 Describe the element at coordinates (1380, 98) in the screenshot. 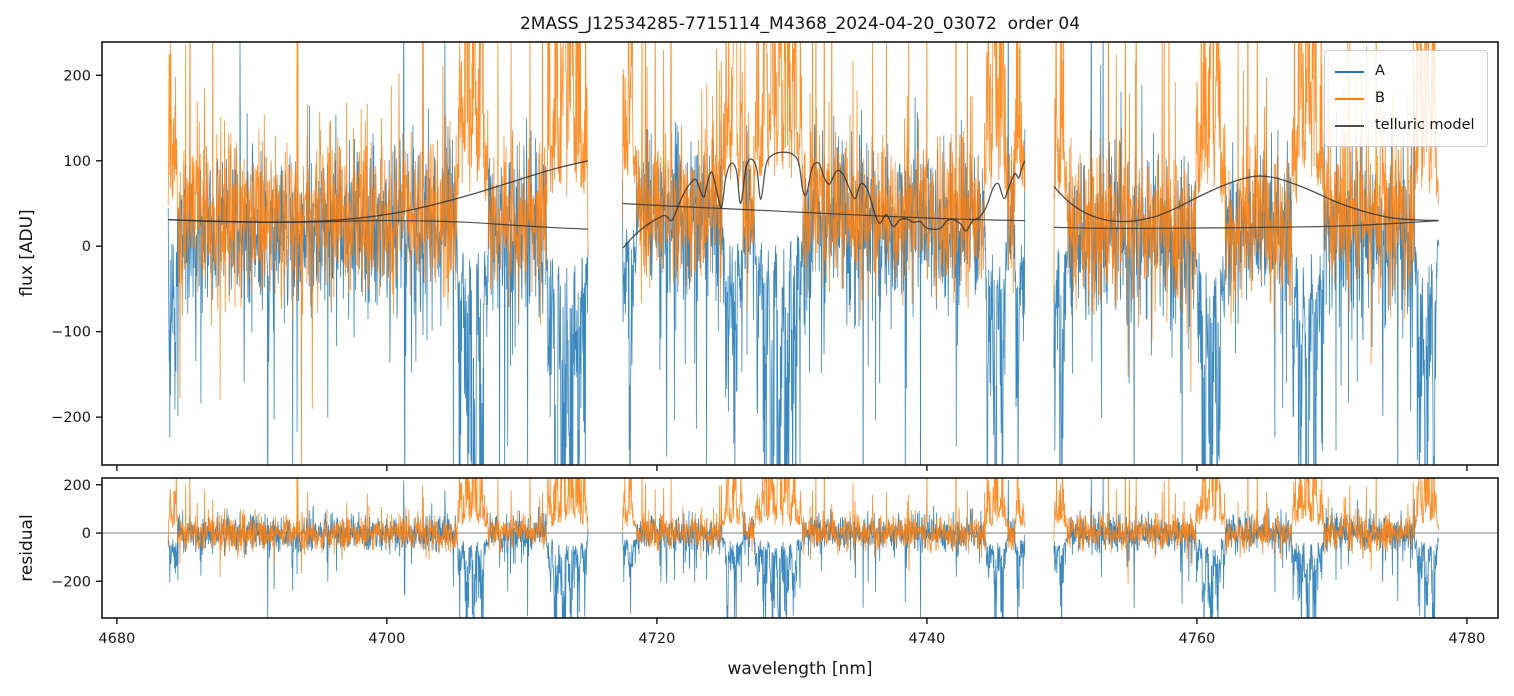

I see `legend-label-b: B` at that location.